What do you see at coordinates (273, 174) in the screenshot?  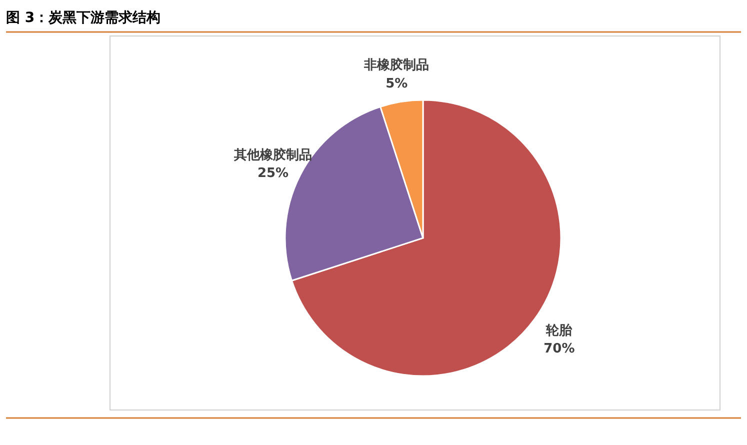 I see `data-label: 25%` at bounding box center [273, 174].